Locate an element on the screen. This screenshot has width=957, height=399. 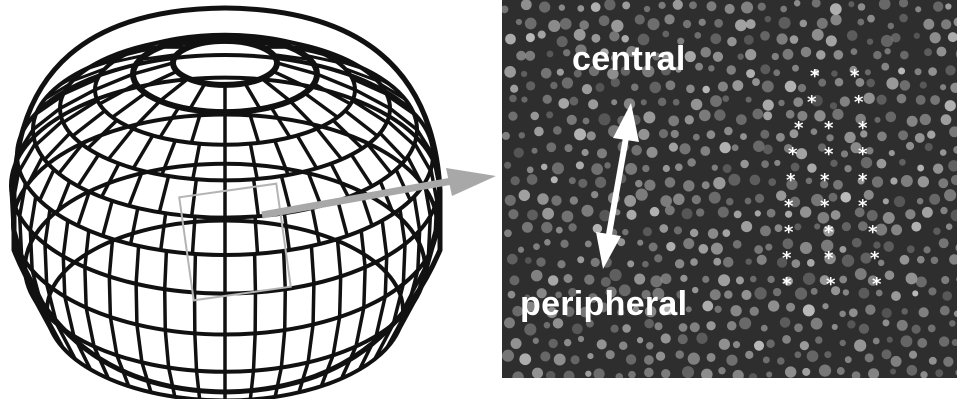
double-headed-arrow-icon is located at coordinates (617, 186).